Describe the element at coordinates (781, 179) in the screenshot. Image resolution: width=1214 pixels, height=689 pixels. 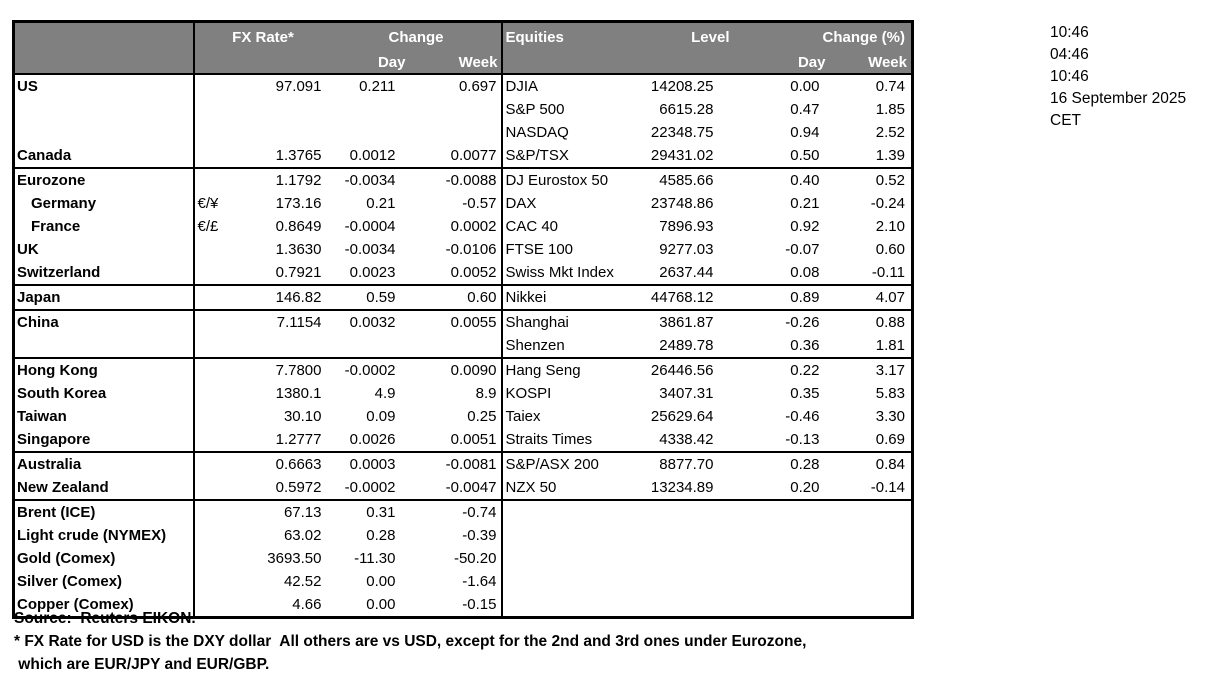
I see `cell-eq-day: 0.40` at that location.